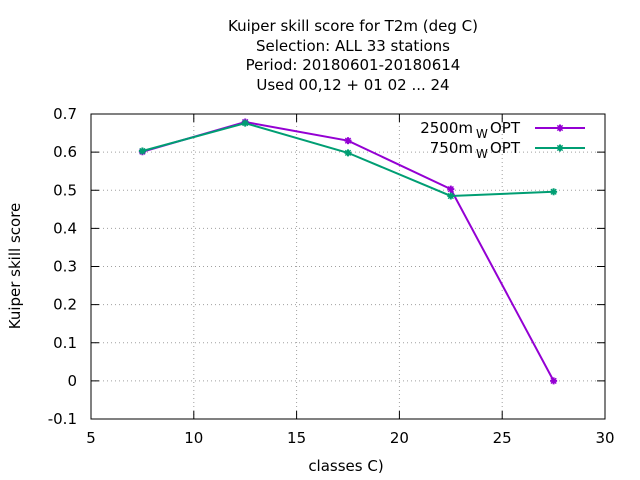  Describe the element at coordinates (62, 419) in the screenshot. I see `y-tick-label: -0.1` at that location.